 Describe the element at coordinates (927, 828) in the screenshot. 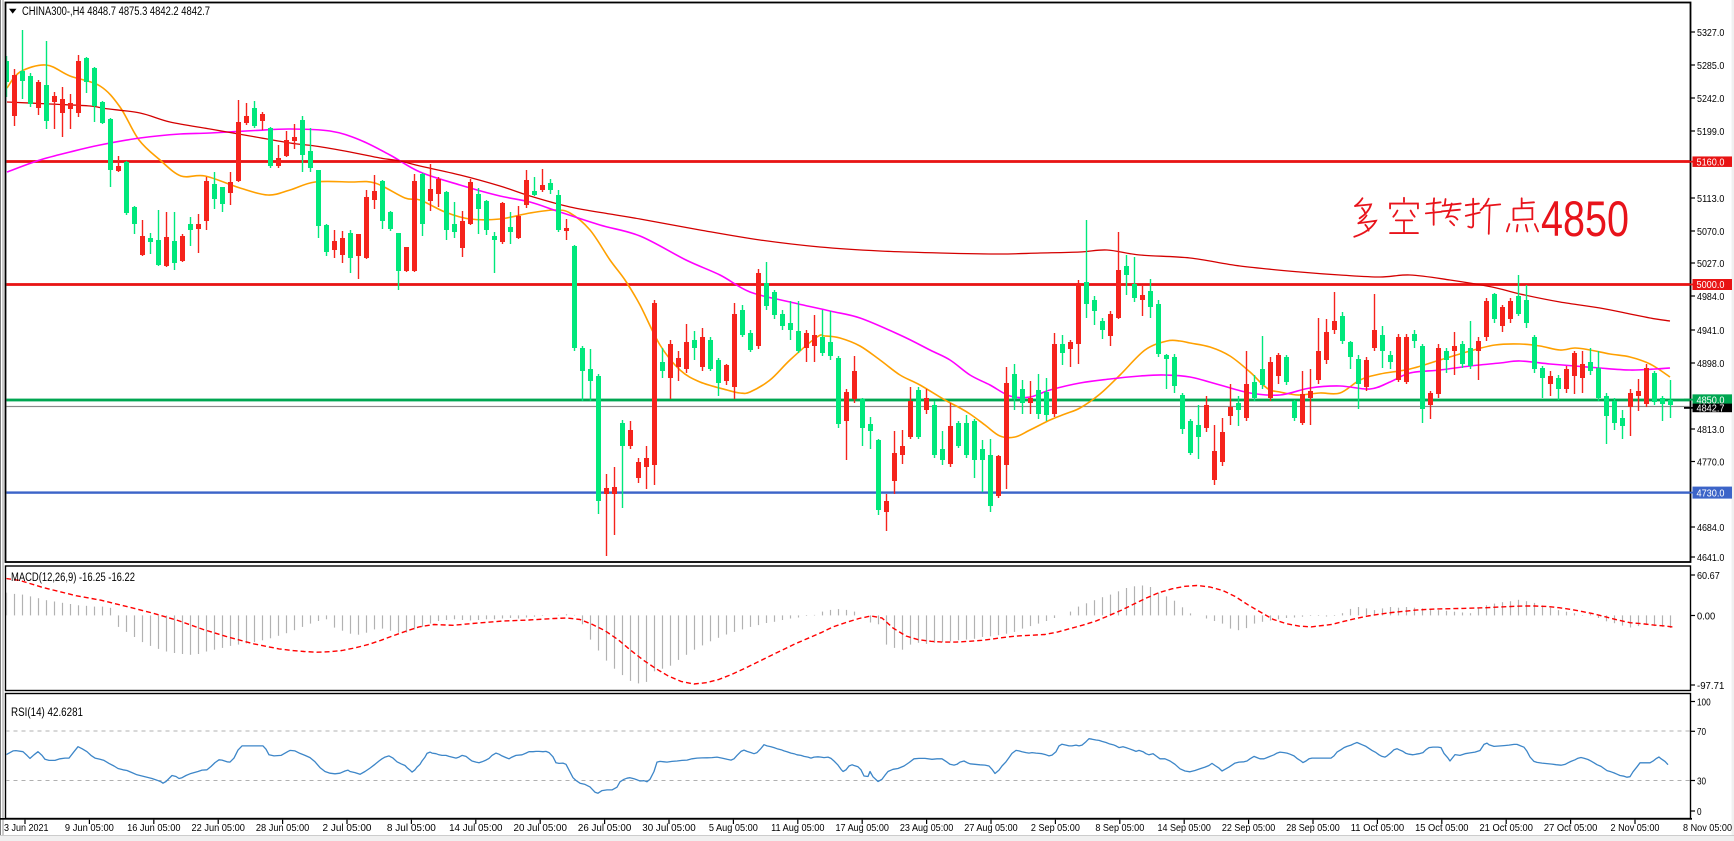

I see `svg-text: 23 Aug 05:00` at that location.